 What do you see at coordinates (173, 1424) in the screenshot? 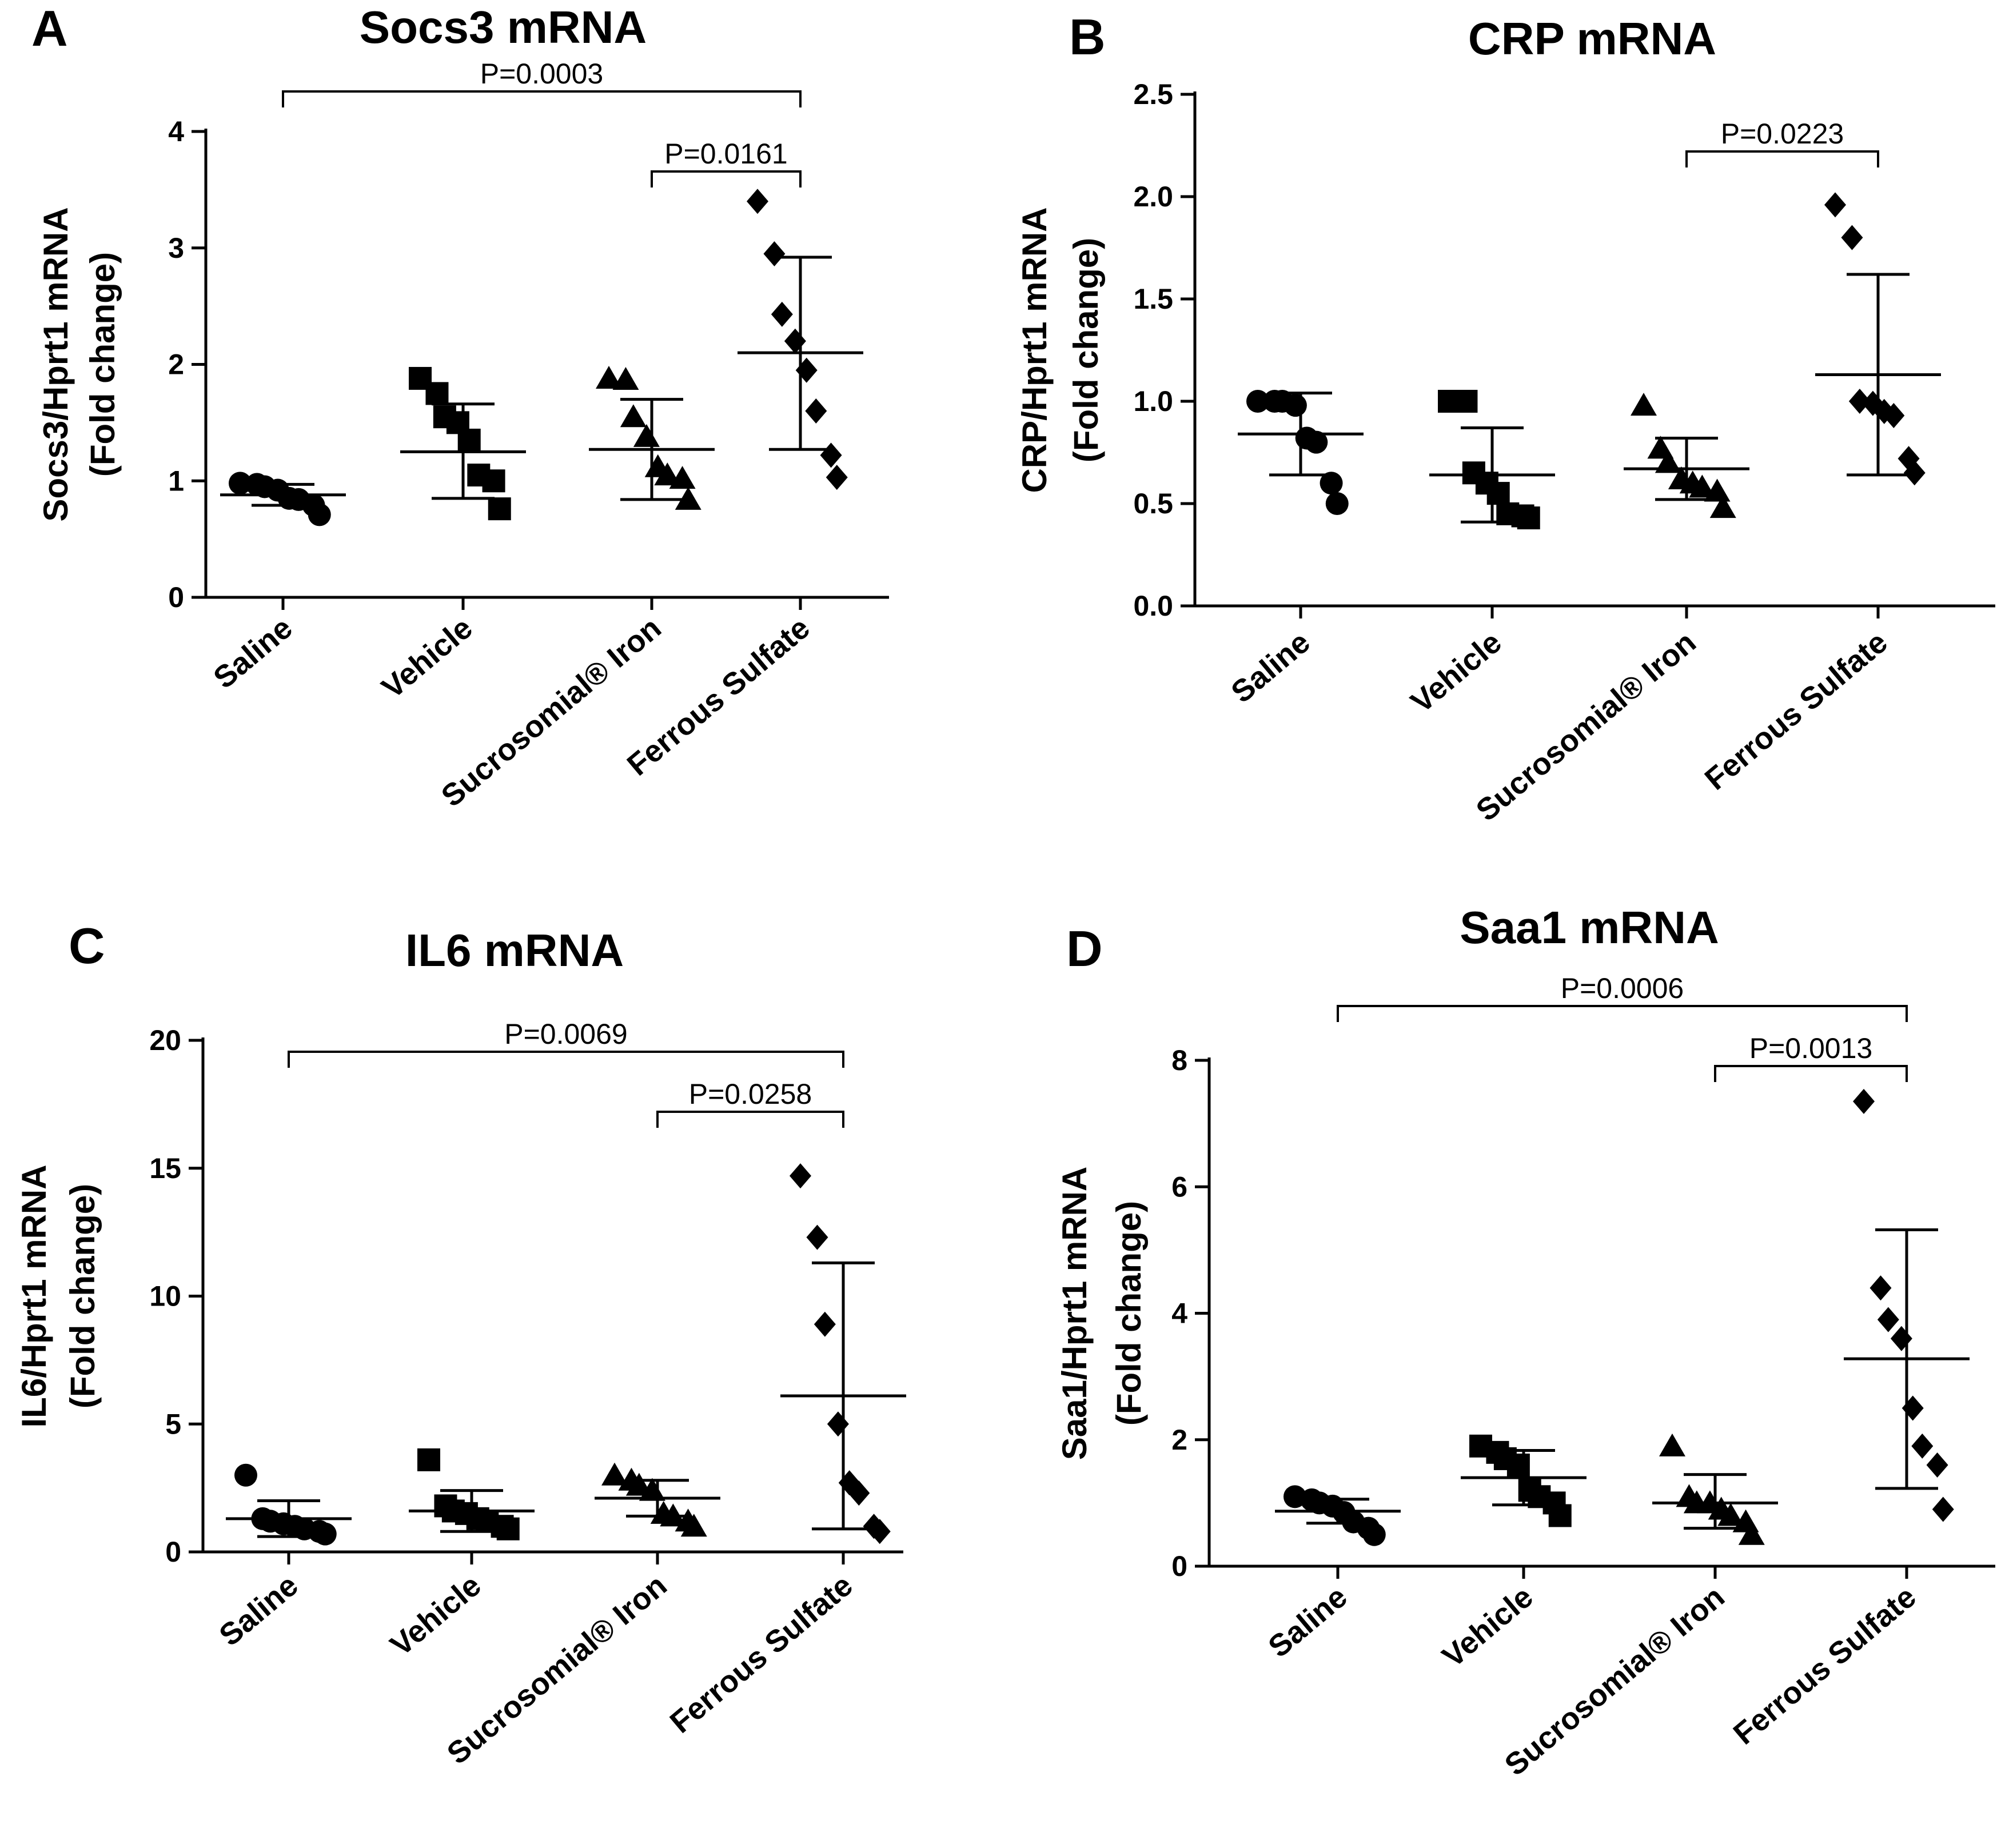
I see `y-tick-label: 5` at bounding box center [173, 1424].